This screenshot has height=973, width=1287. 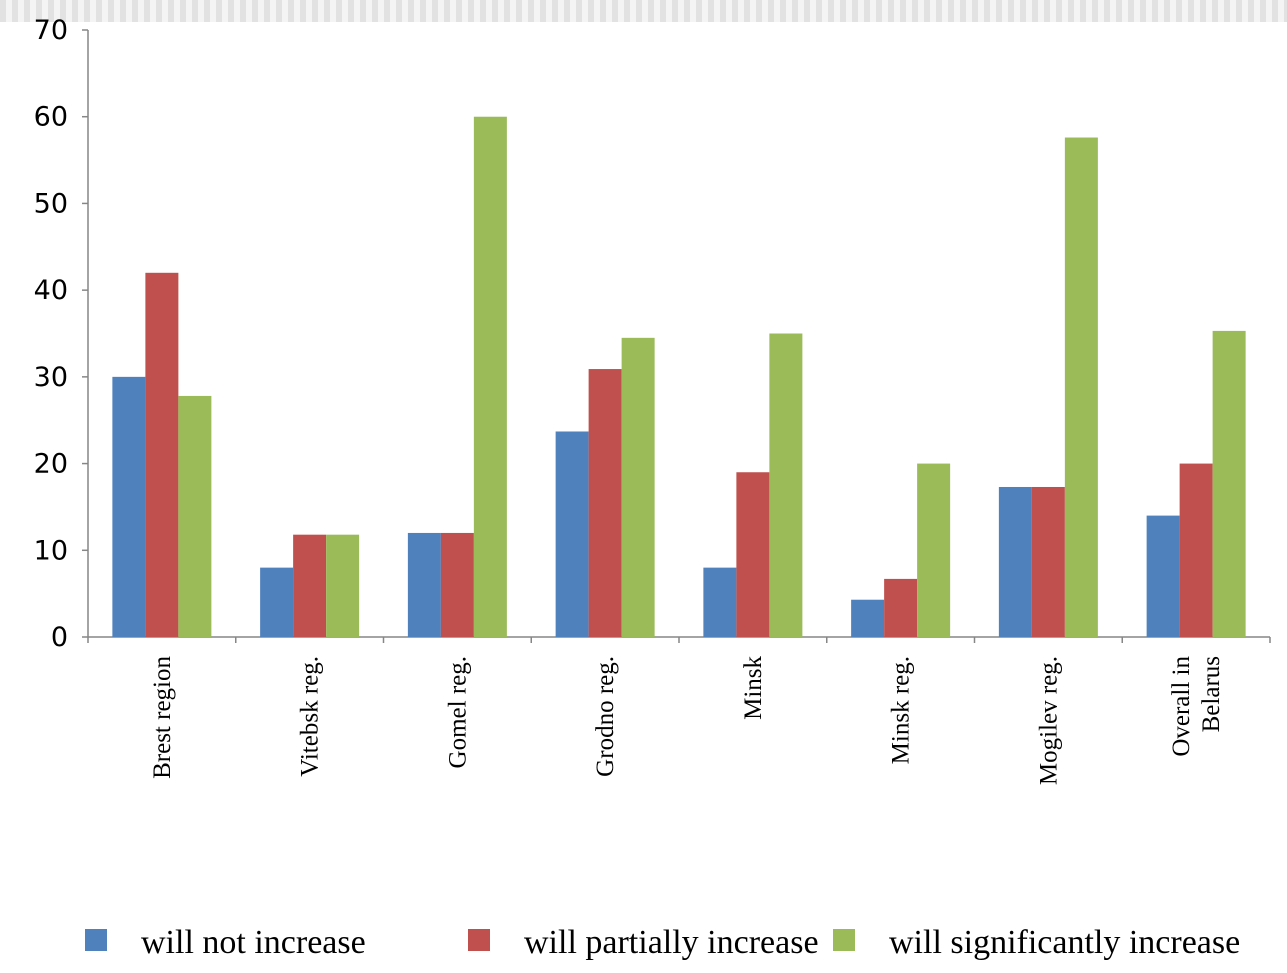 What do you see at coordinates (51, 550) in the screenshot?
I see `y-tick-label: 10` at bounding box center [51, 550].